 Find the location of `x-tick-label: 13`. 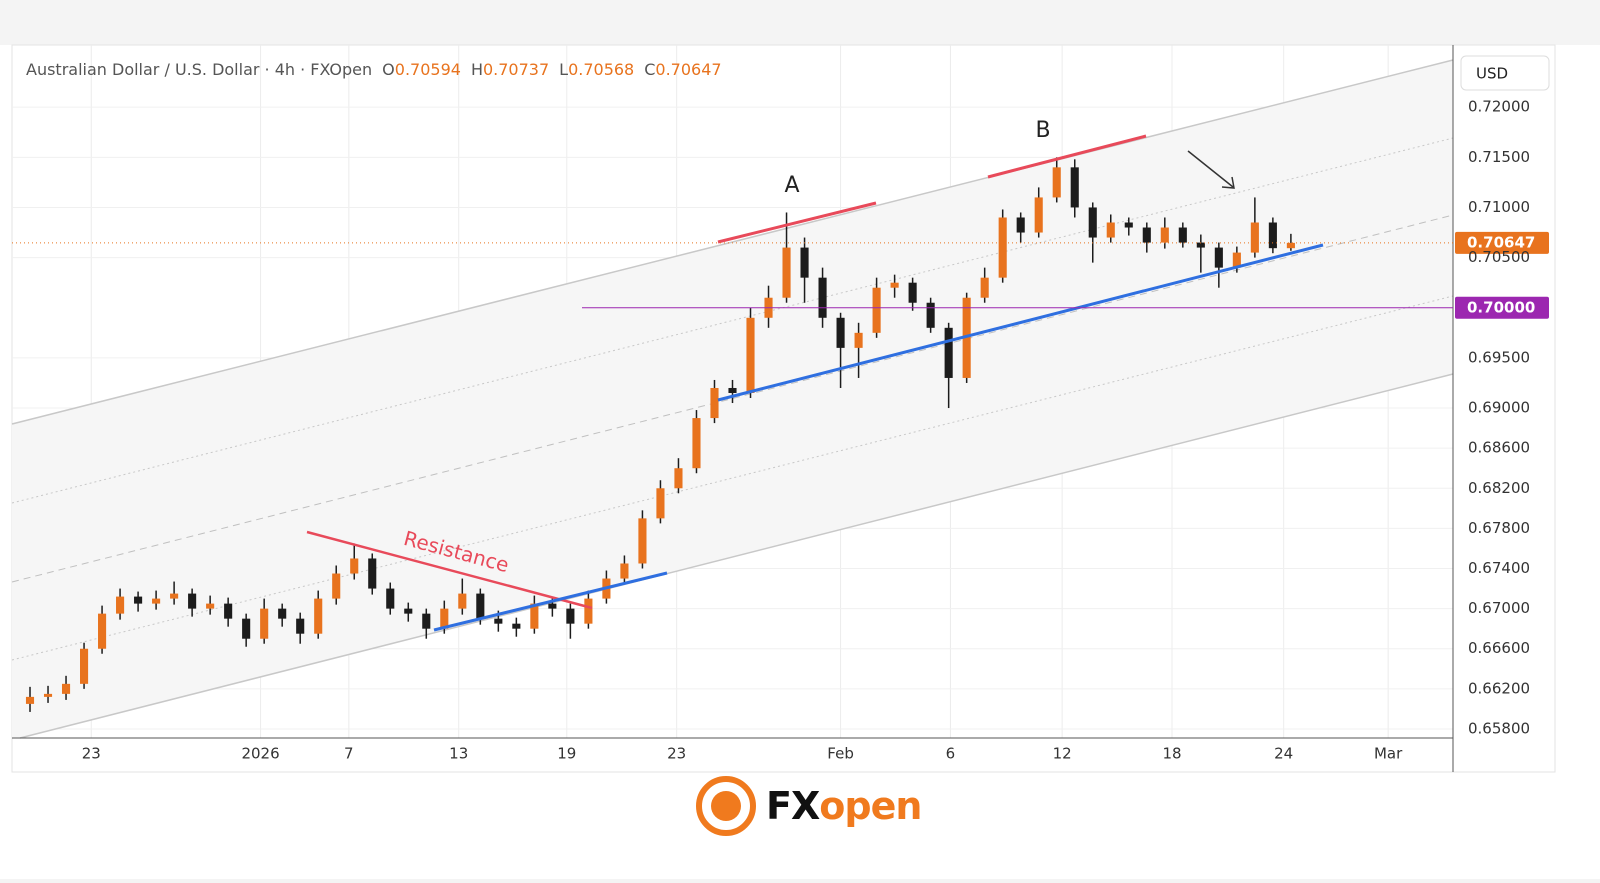

x-tick-label: 13 is located at coordinates (458, 754).